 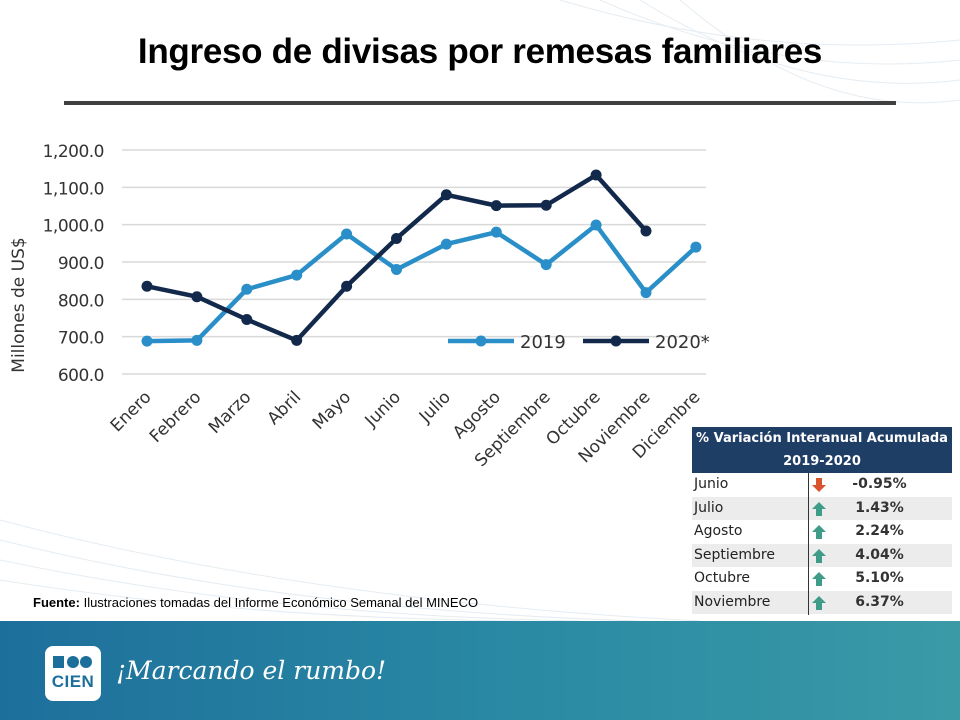 I want to click on variation-row: Junio -0.95%, so click(x=822, y=485).